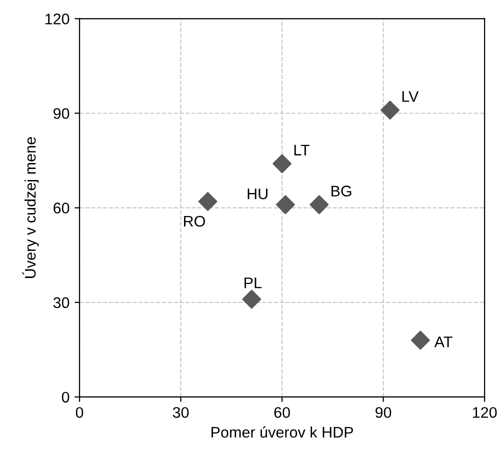 This screenshot has width=497, height=467. What do you see at coordinates (282, 432) in the screenshot?
I see `x-axis-title: Pomer úverov k HDP` at bounding box center [282, 432].